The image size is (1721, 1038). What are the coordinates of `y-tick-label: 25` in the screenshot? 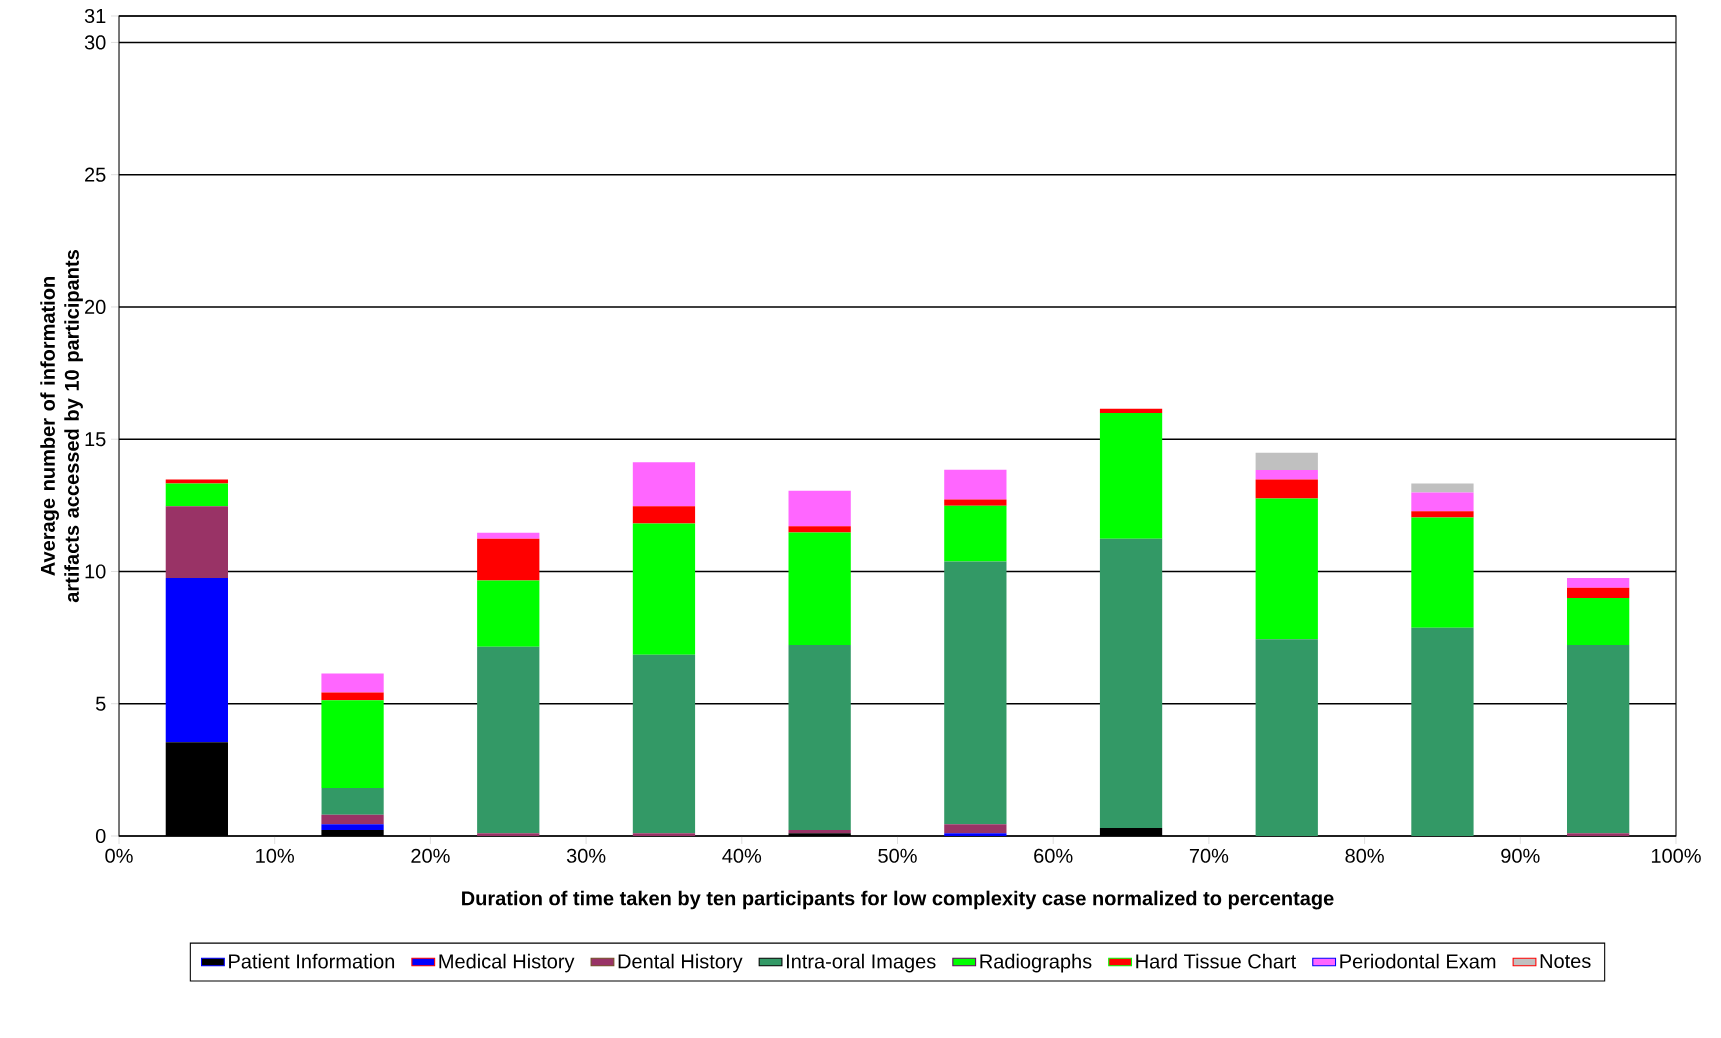 It's located at (95, 174).